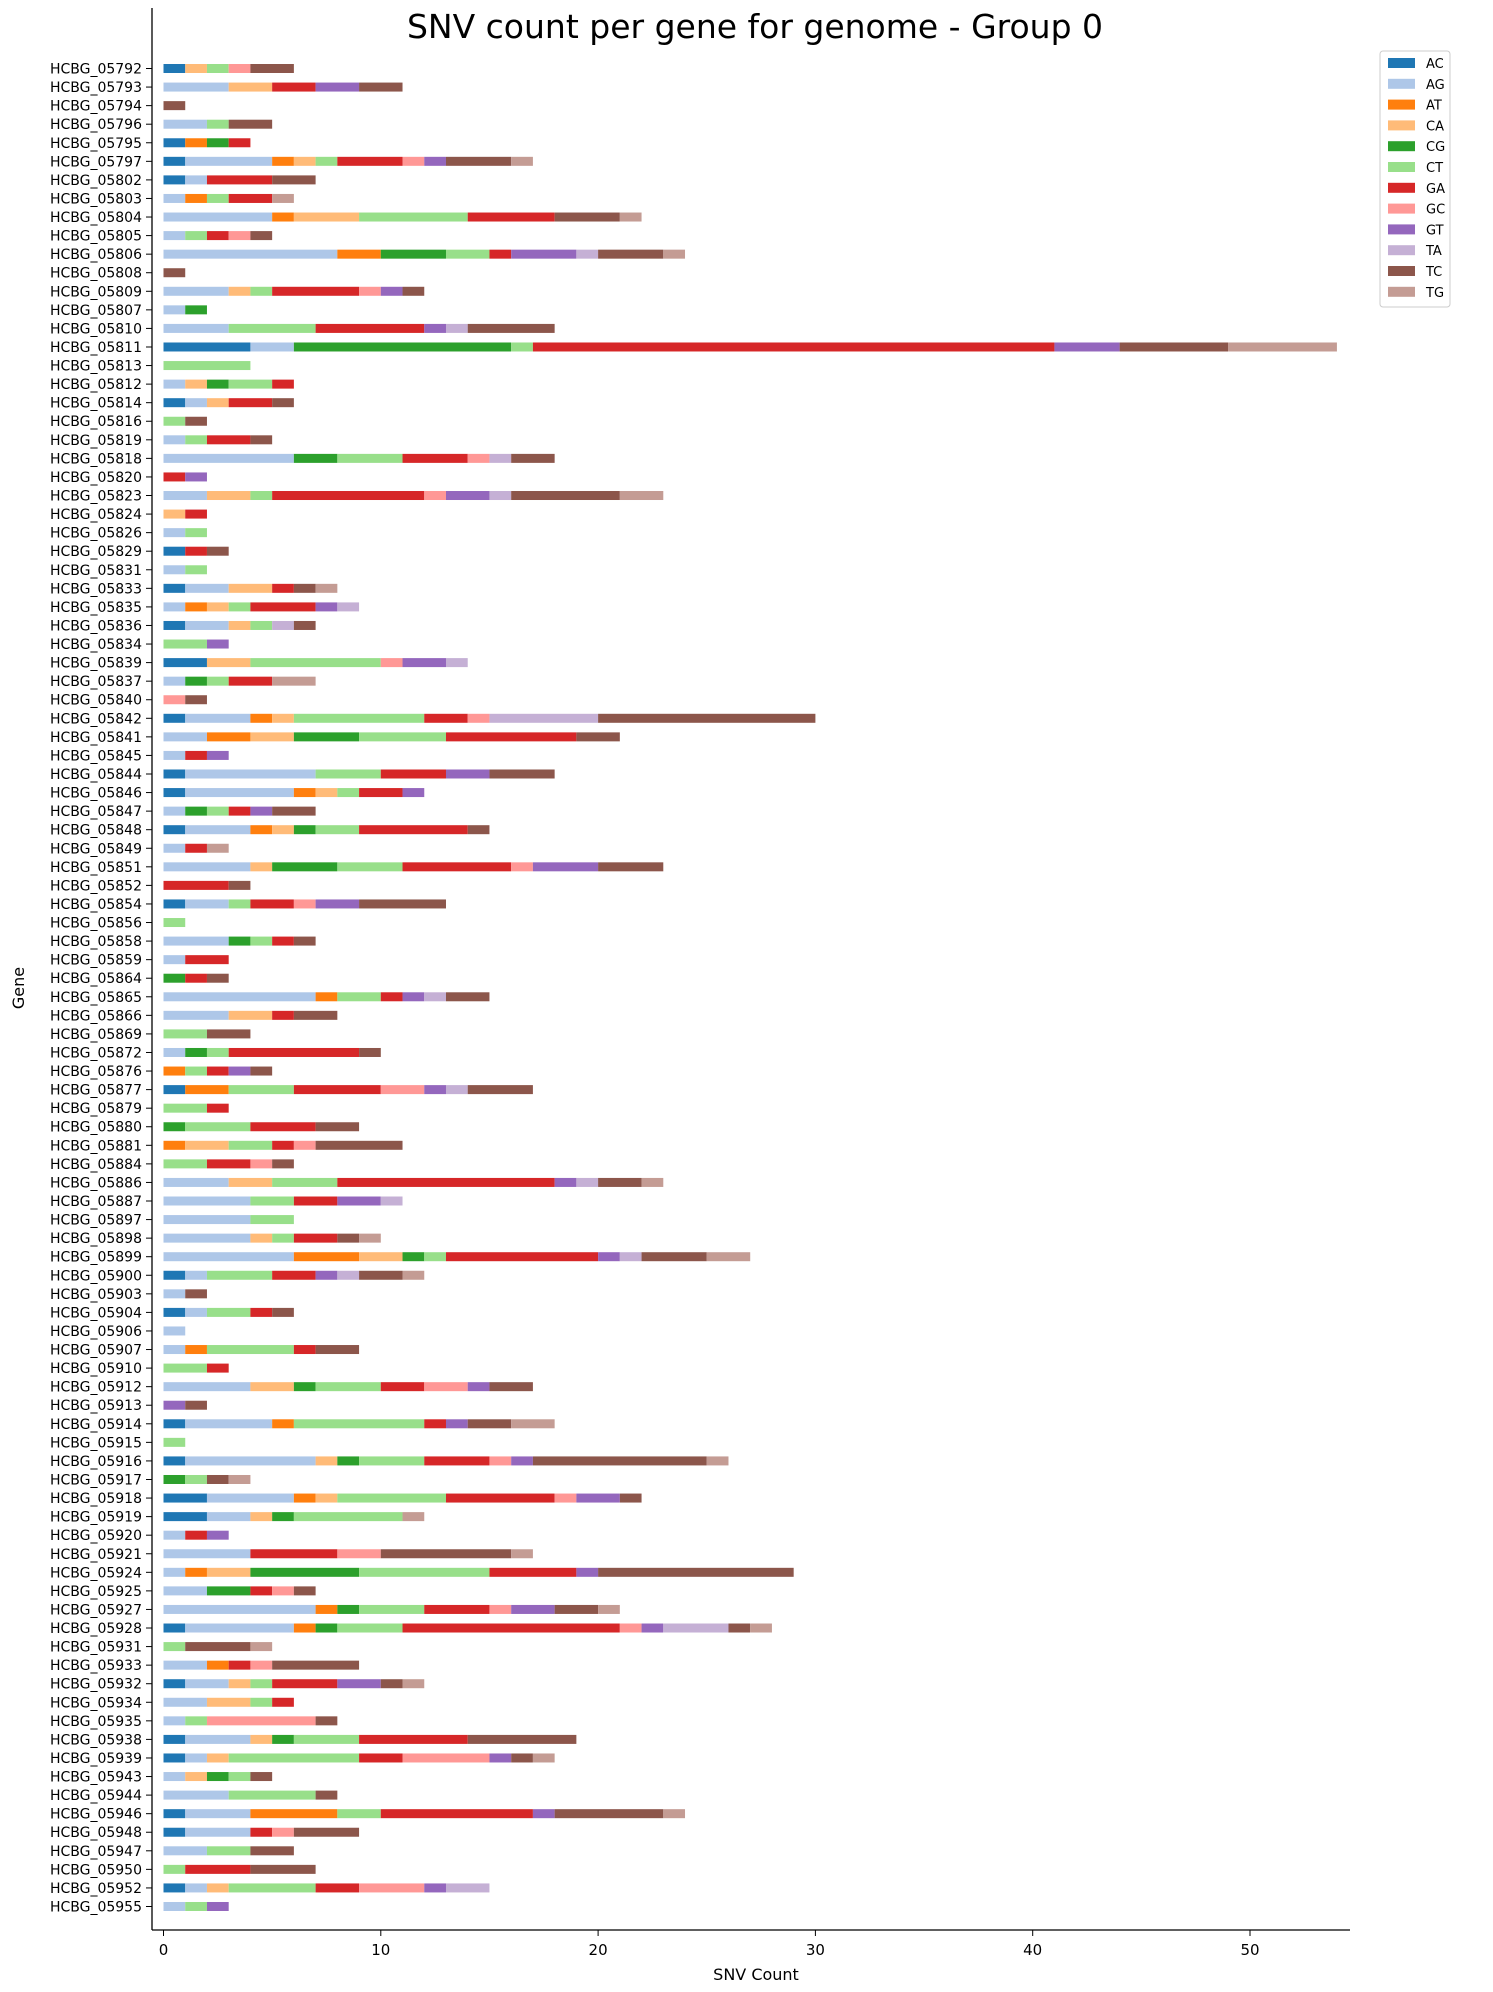 The width and height of the screenshot is (1493, 1992). What do you see at coordinates (174, 1832) in the screenshot?
I see `bar-segment-HCBG_05948-AC` at bounding box center [174, 1832].